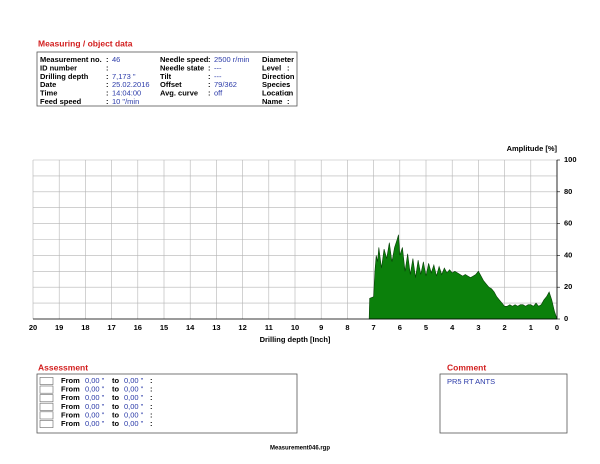 The height and width of the screenshot is (464, 600). Describe the element at coordinates (295, 339) in the screenshot. I see `x-axis-title: Drilling depth [Inch]` at that location.